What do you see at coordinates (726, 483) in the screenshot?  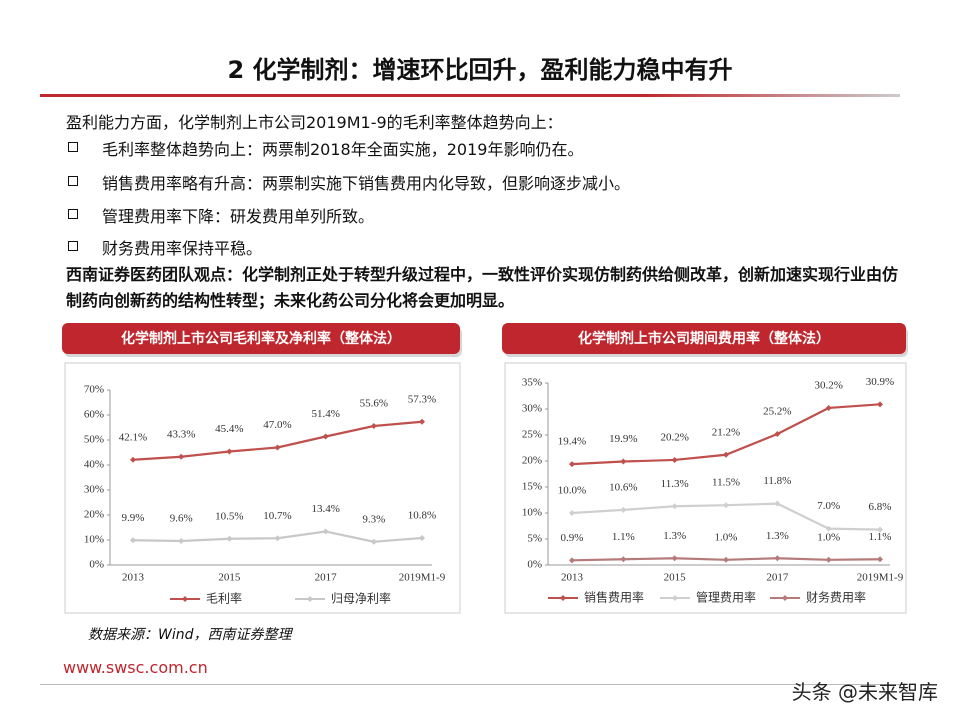 I see `data-label: 11.5%` at bounding box center [726, 483].